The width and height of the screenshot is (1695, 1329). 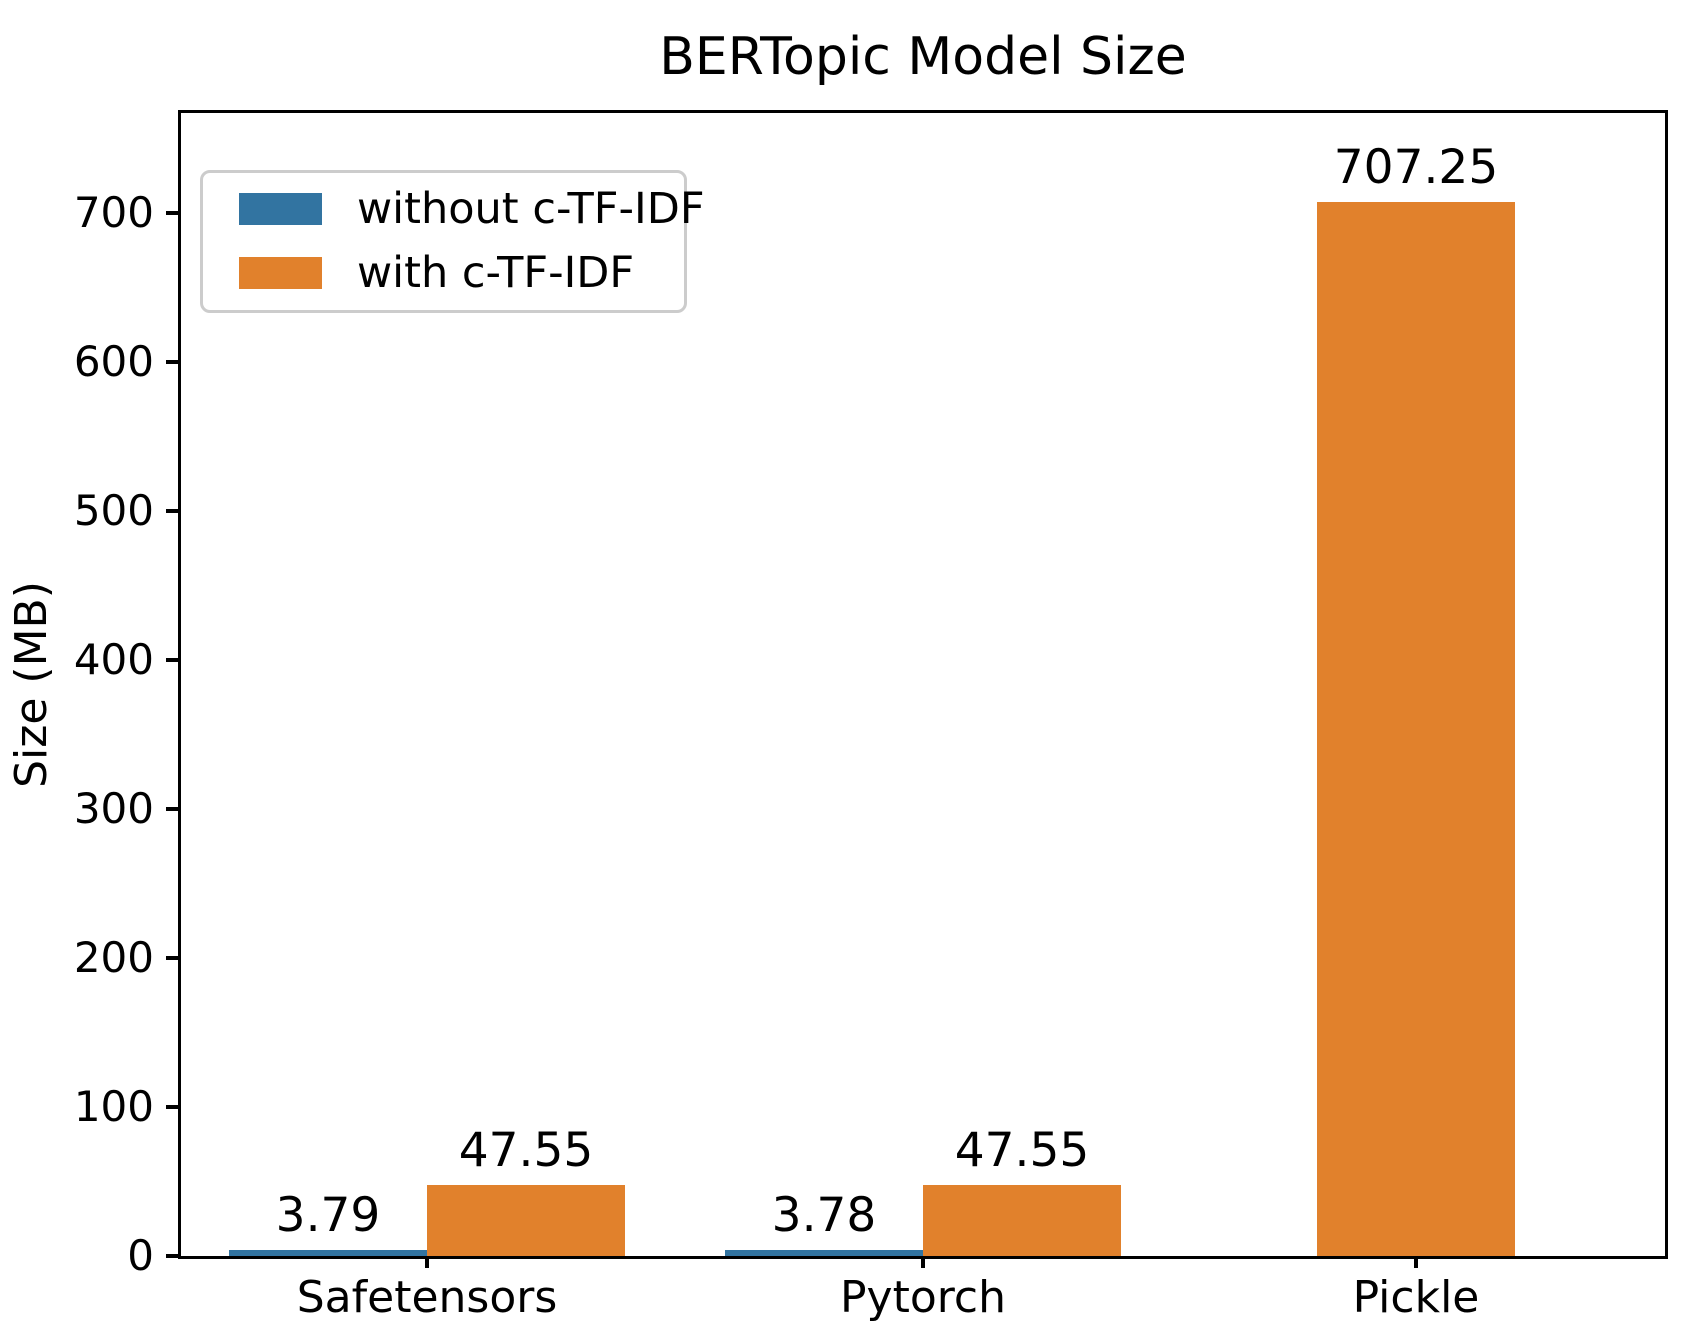 I want to click on legend-entry-with-ctfidf: with c-TF-IDF, so click(x=436, y=272).